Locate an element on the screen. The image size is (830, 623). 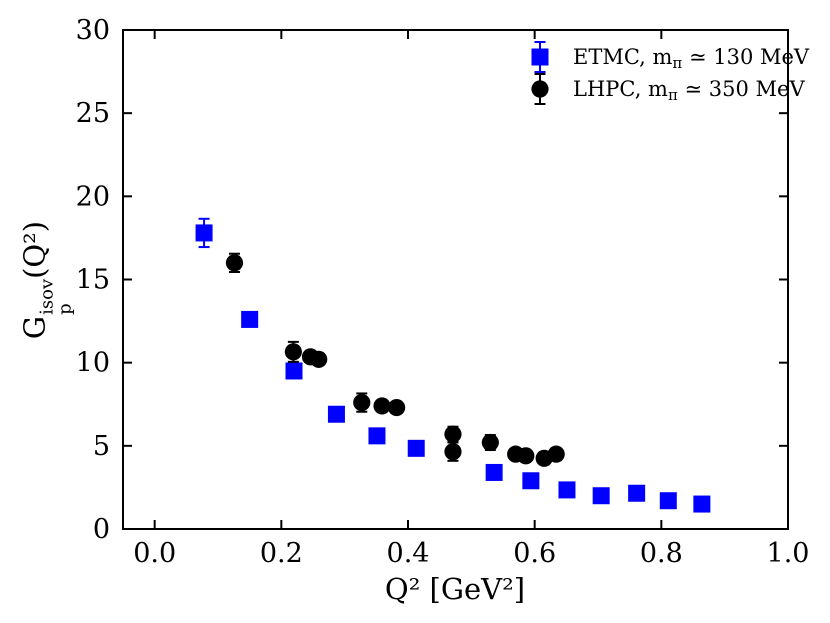
y-tick-label: 10 is located at coordinates (93, 363).